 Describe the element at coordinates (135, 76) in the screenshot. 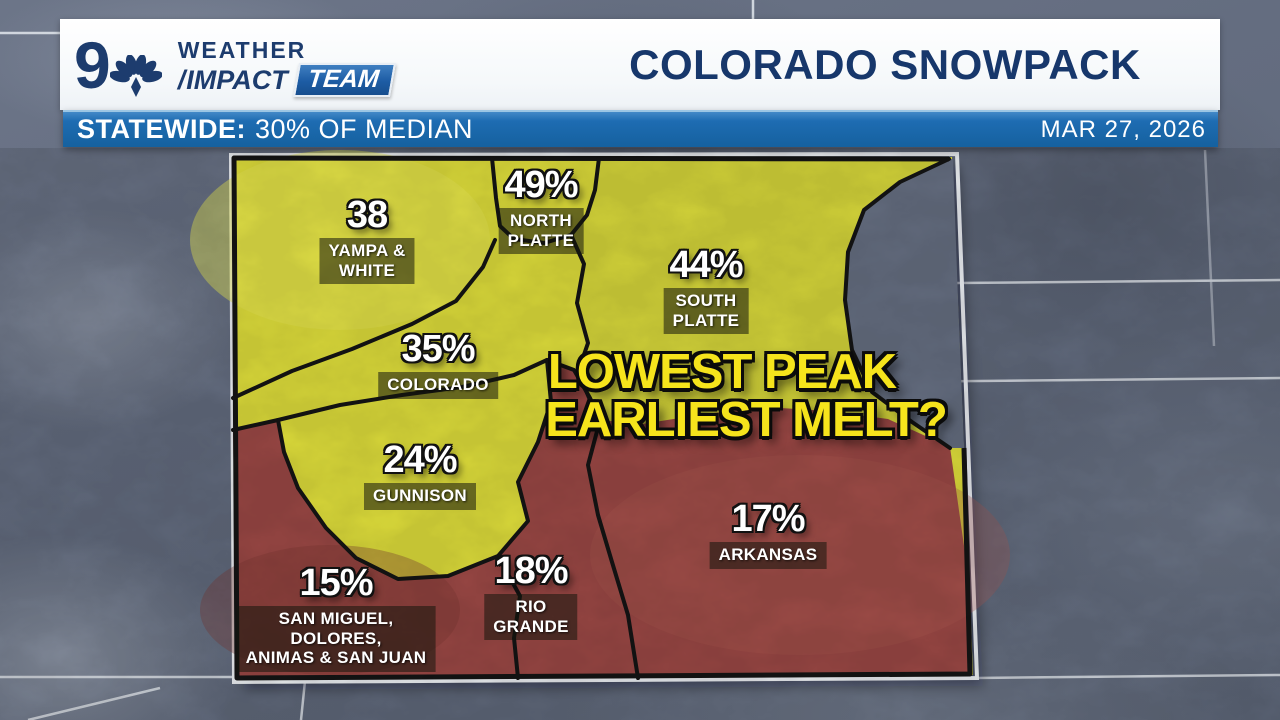

I see `peacock-icon` at that location.